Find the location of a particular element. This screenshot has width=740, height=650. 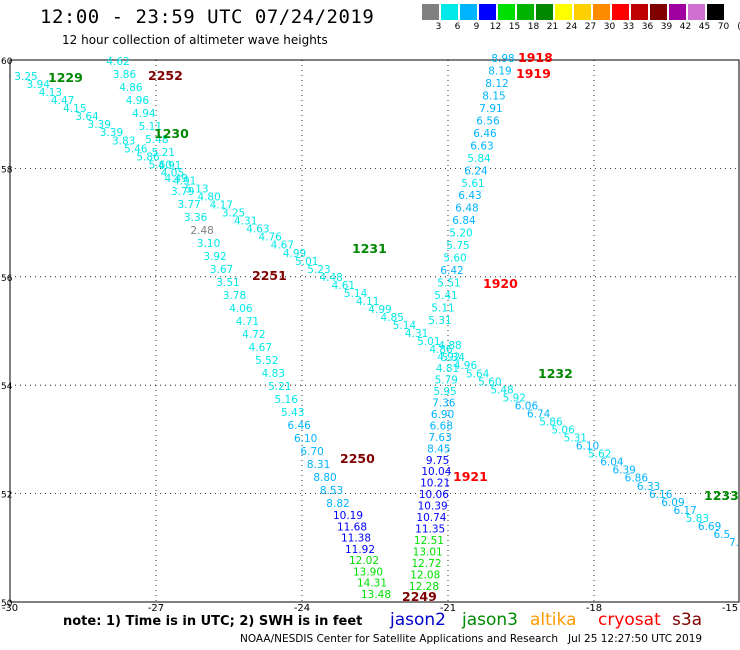

pass-time-label: 1229 is located at coordinates (65, 77).